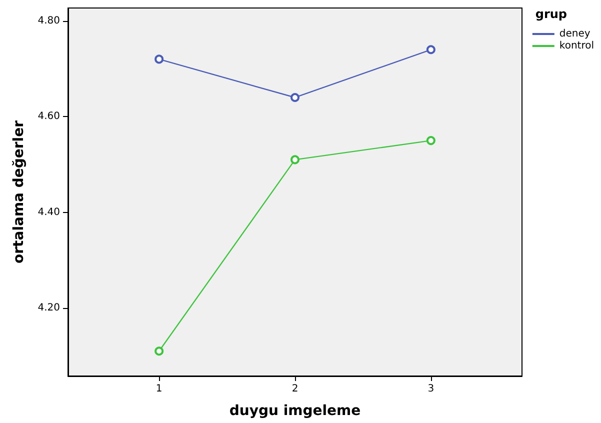 The image size is (601, 423). I want to click on y-tick-label: 4.40, so click(49, 212).